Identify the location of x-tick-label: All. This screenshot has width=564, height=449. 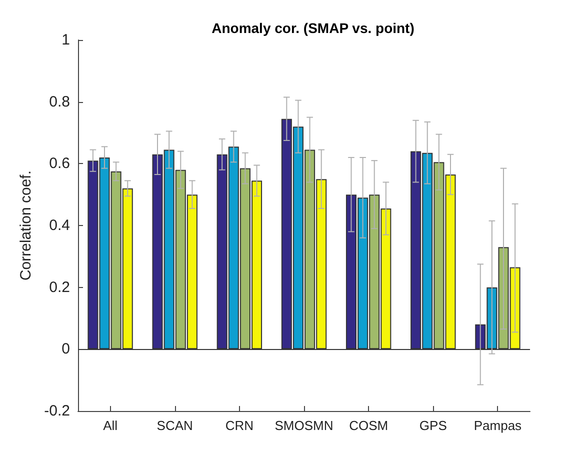
(110, 425).